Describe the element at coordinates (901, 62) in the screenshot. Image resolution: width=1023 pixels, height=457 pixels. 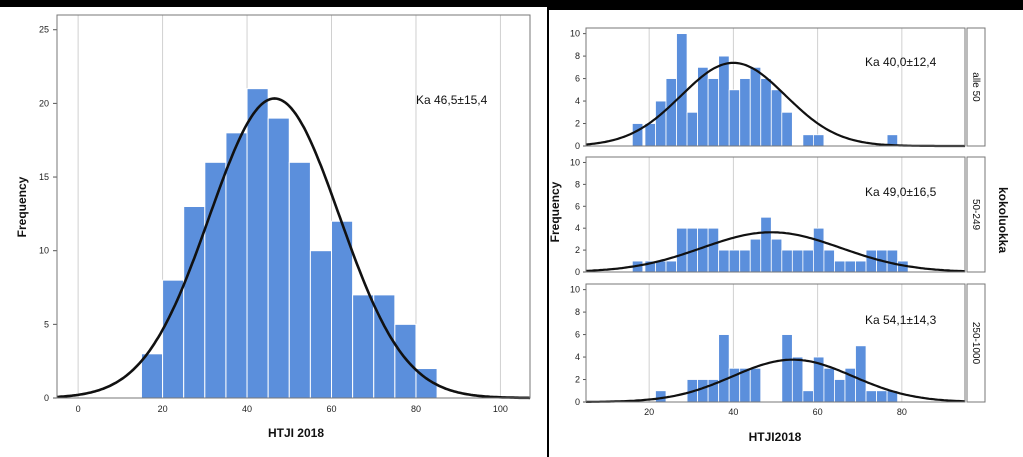
I see `mean-sd-annotation: Ka 40,0±12,4` at that location.